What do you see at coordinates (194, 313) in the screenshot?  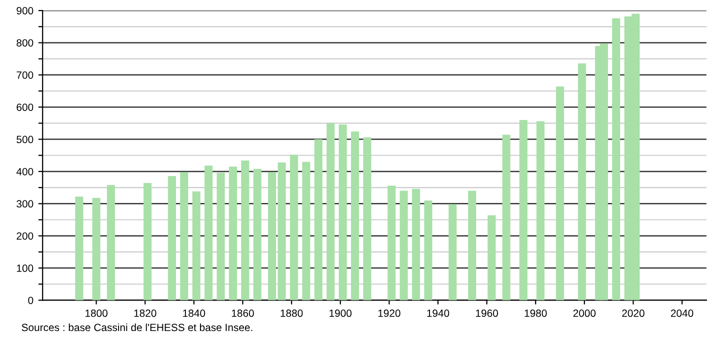 I see `x-tick-label: 1840` at bounding box center [194, 313].